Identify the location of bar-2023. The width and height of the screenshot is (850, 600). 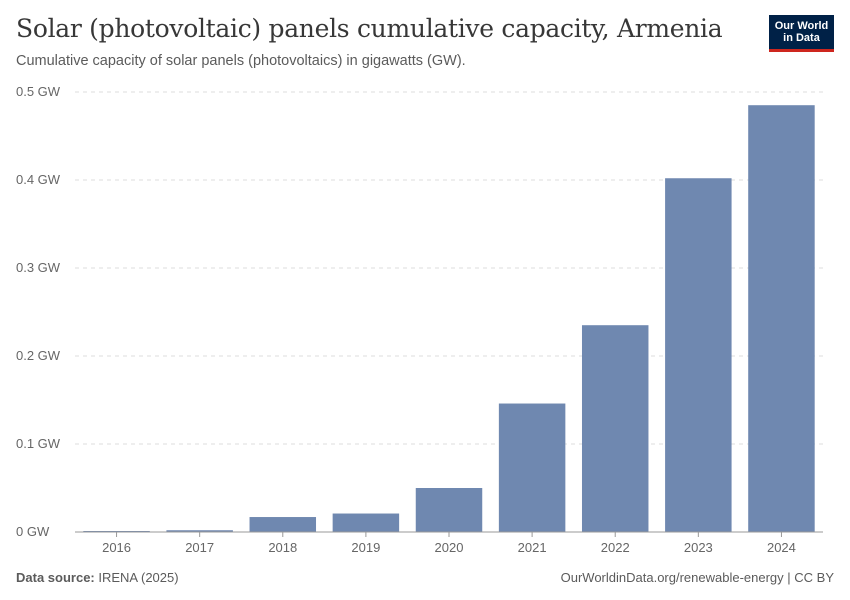
(698, 355).